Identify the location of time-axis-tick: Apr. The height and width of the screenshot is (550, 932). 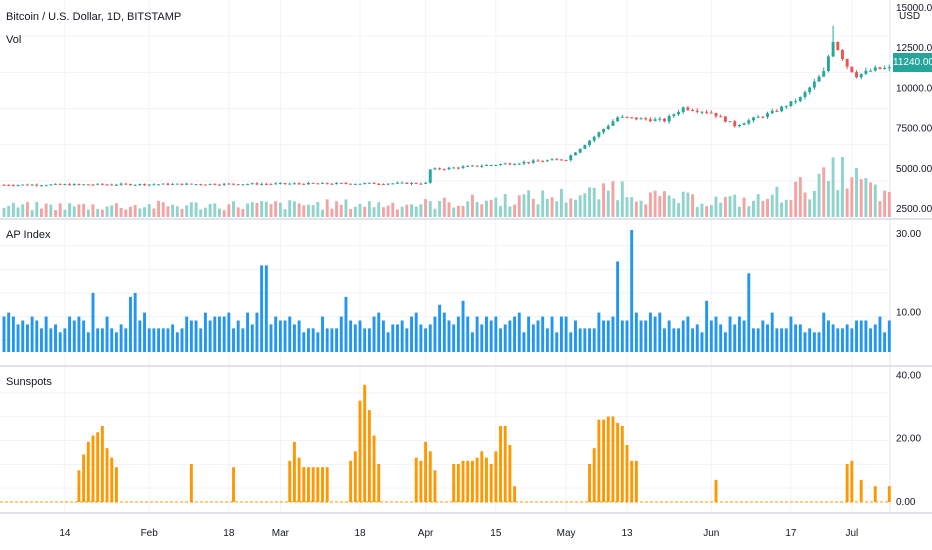
(426, 533).